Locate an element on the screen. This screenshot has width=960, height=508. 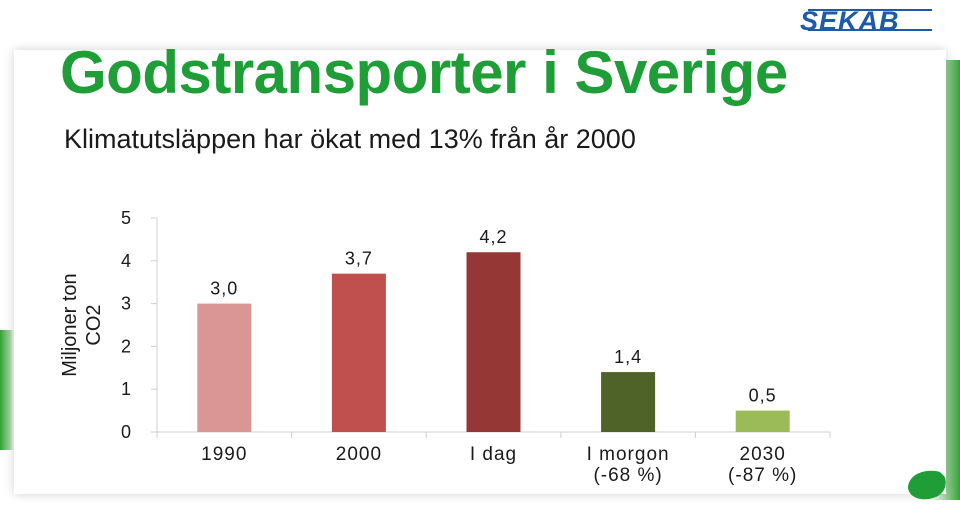
y-tick-label: 3 is located at coordinates (126, 304).